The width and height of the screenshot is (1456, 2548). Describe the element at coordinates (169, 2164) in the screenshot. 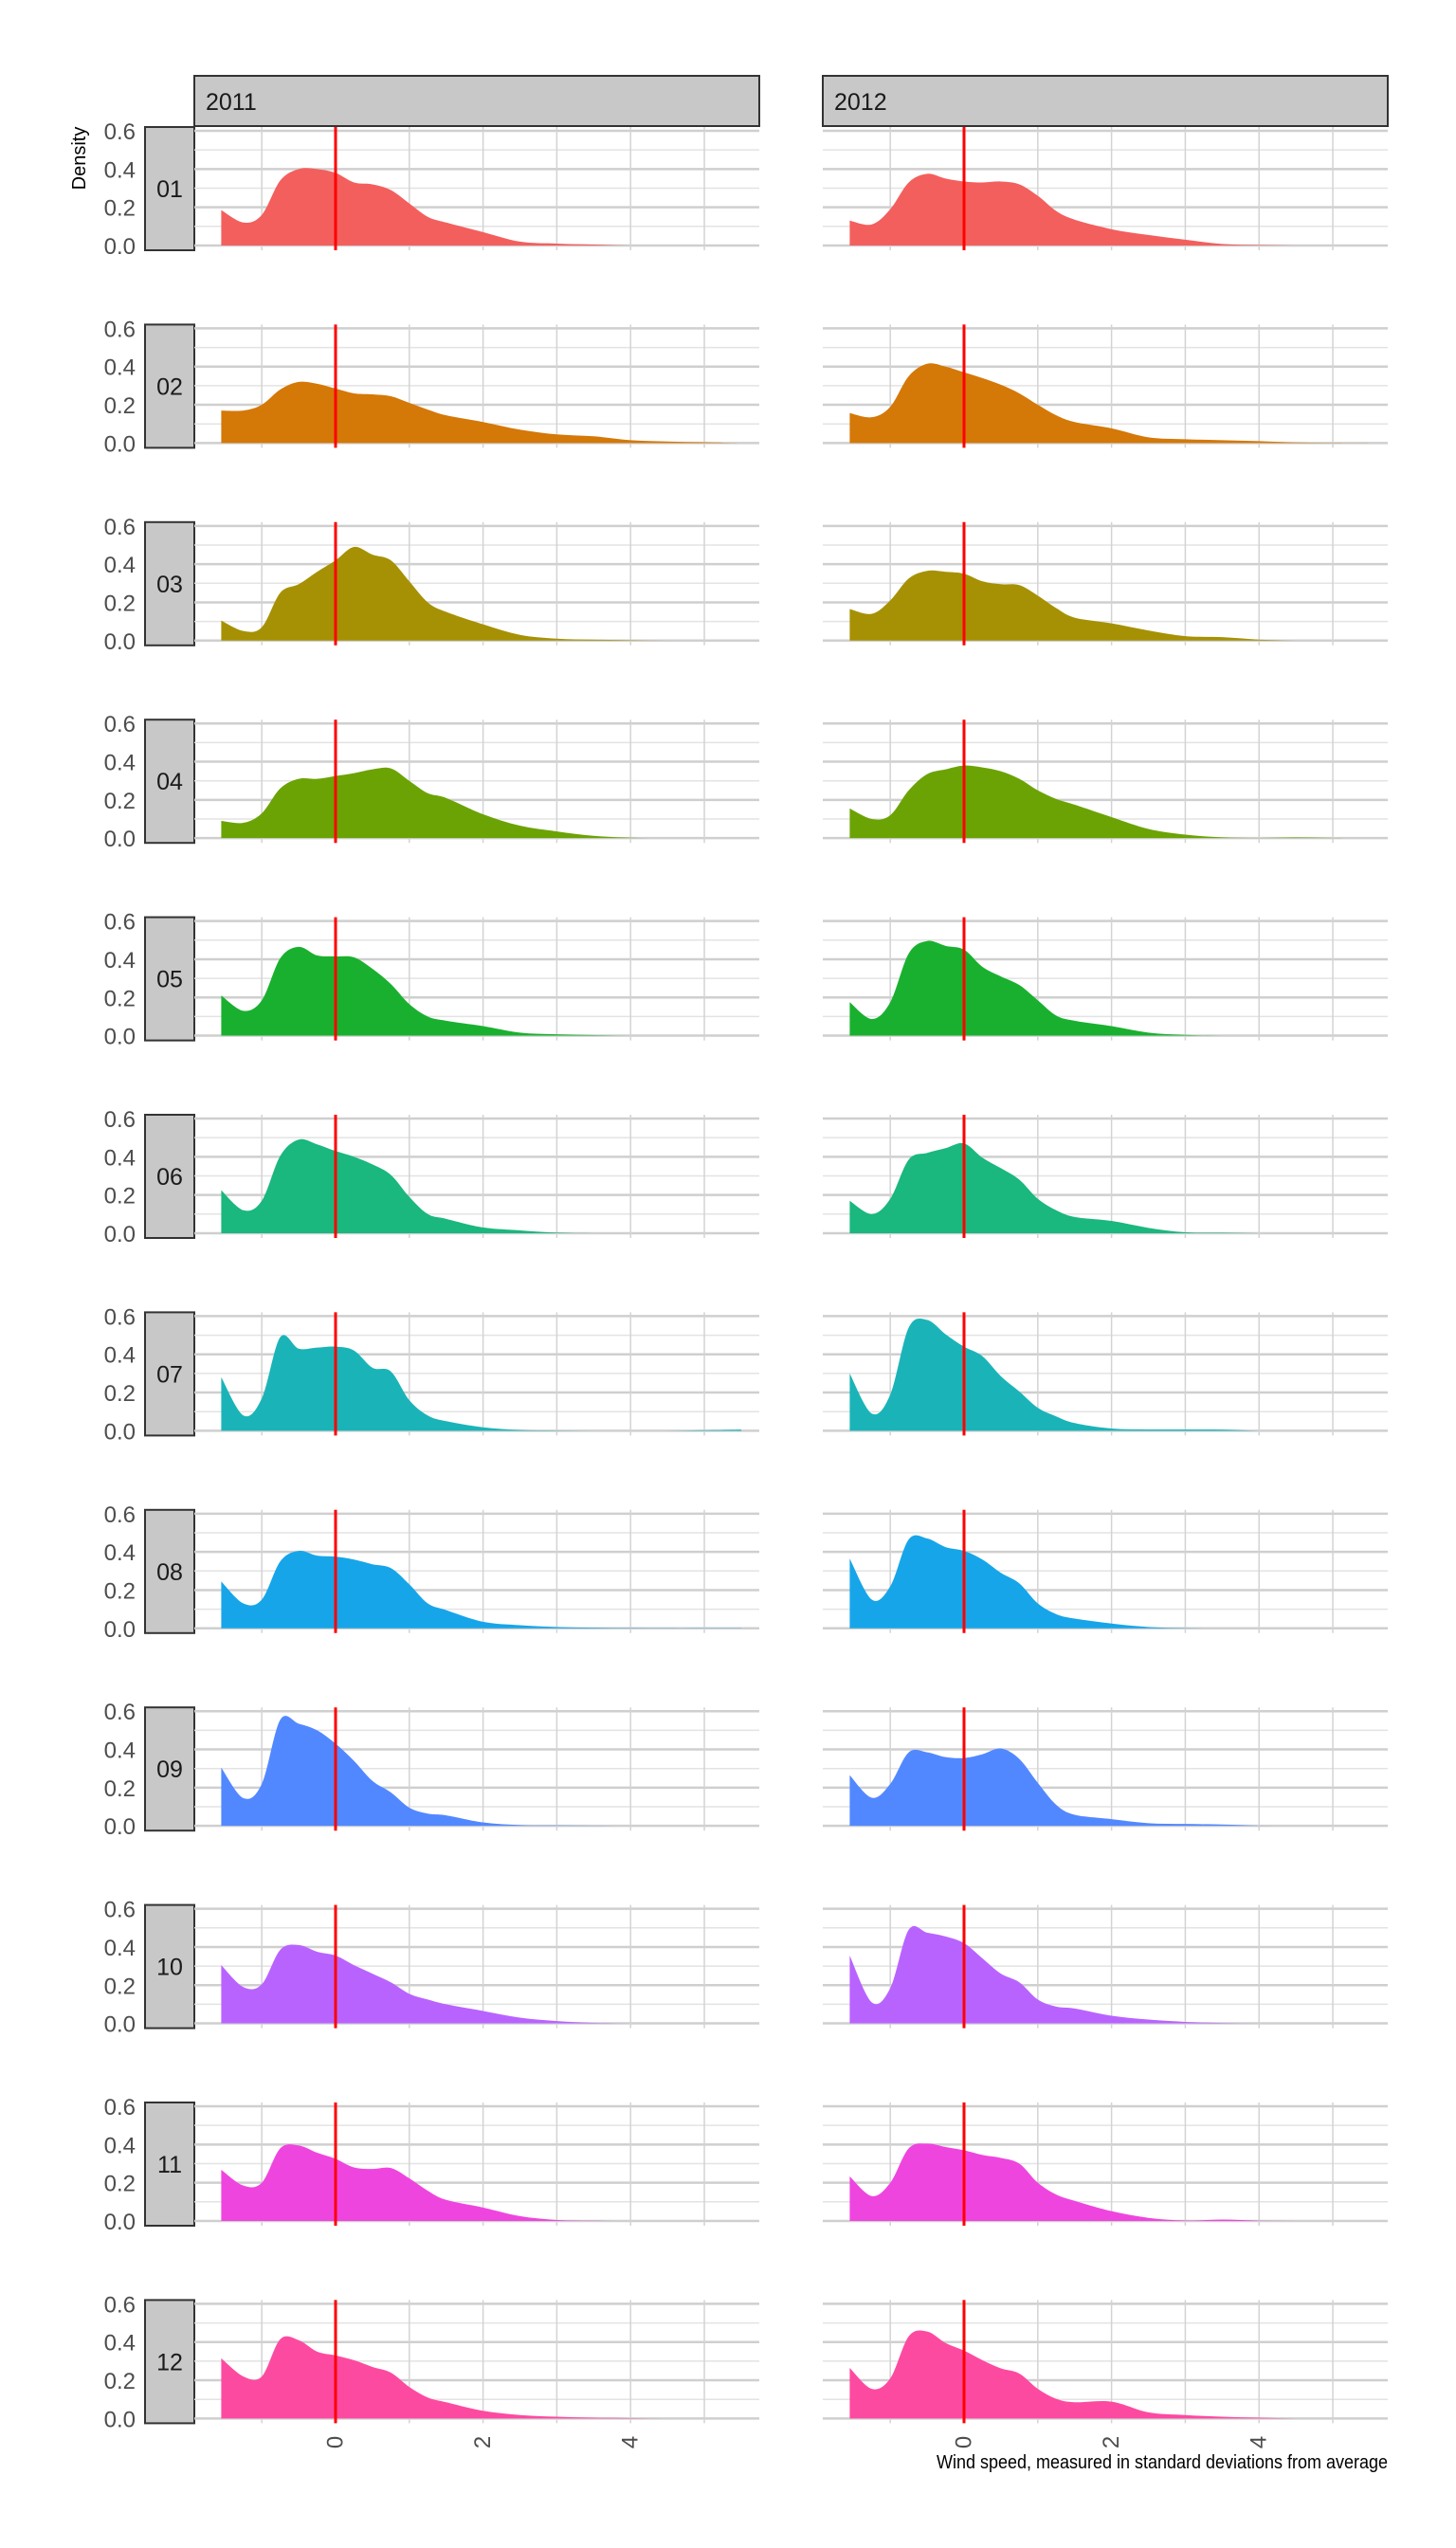

I see `row-strip-11: 11` at that location.